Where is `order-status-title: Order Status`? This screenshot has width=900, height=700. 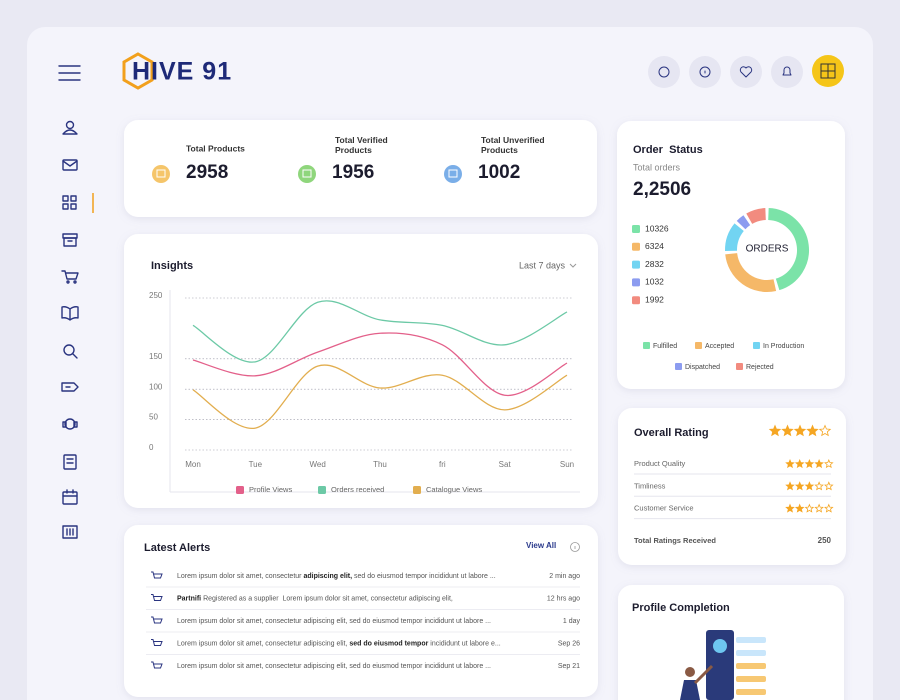 order-status-title: Order Status is located at coordinates (668, 150).